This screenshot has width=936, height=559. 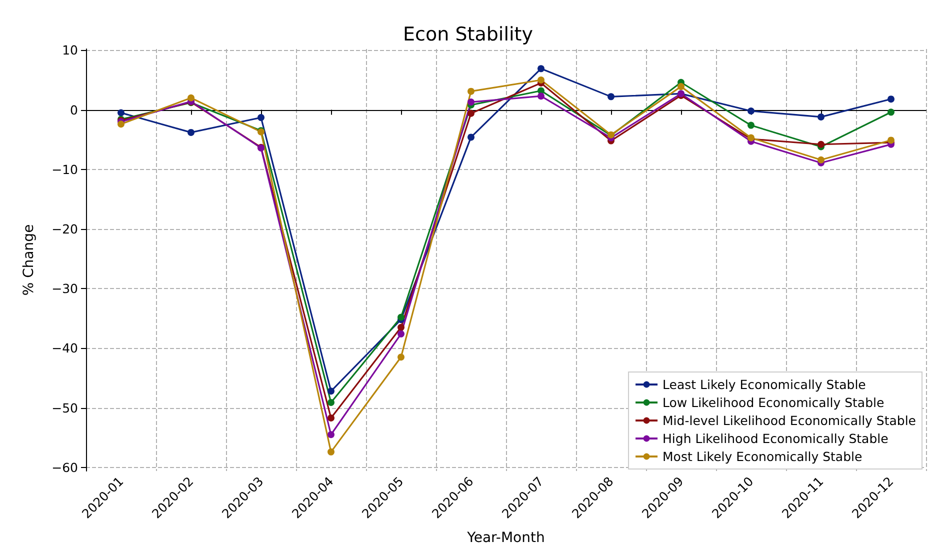 What do you see at coordinates (65, 288) in the screenshot?
I see `y-tick-label: −30` at bounding box center [65, 288].